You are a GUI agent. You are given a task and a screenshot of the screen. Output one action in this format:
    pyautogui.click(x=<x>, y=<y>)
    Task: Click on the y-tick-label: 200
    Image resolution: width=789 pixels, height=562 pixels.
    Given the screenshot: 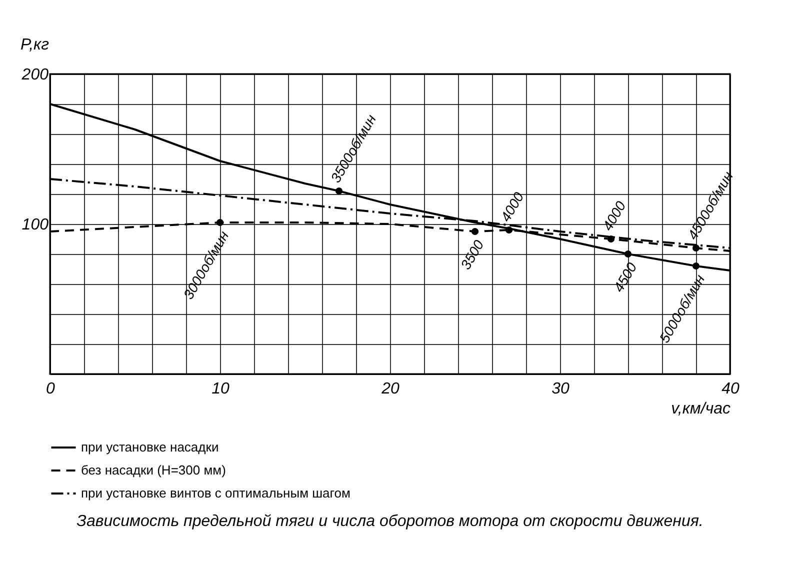 What is the action you would take?
    pyautogui.click(x=34, y=75)
    